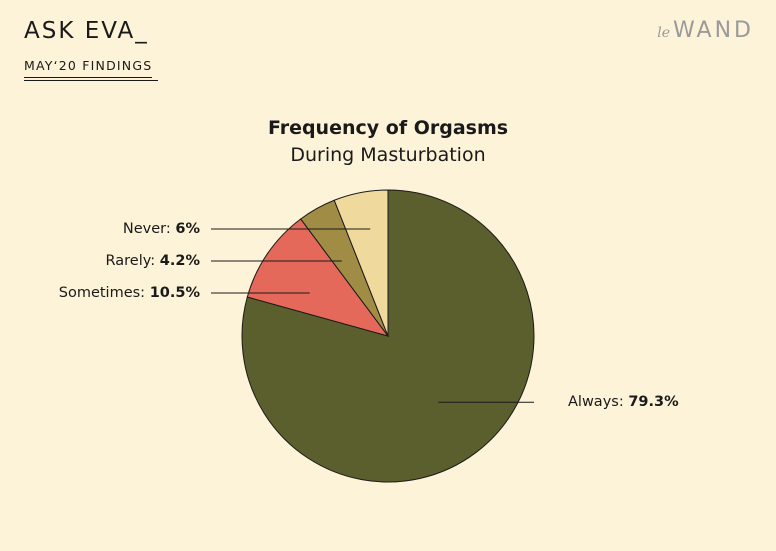  I want to click on slice-label-sometimes: Sometimes: 10.5%, so click(130, 293).